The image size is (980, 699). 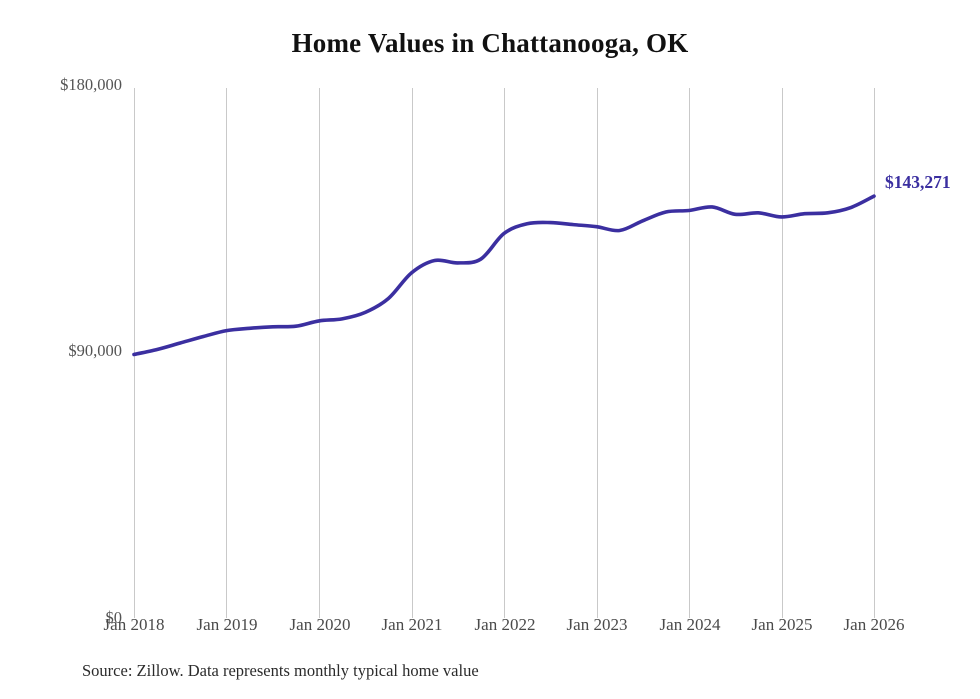 I want to click on gridline-jan-2026, so click(x=874, y=353).